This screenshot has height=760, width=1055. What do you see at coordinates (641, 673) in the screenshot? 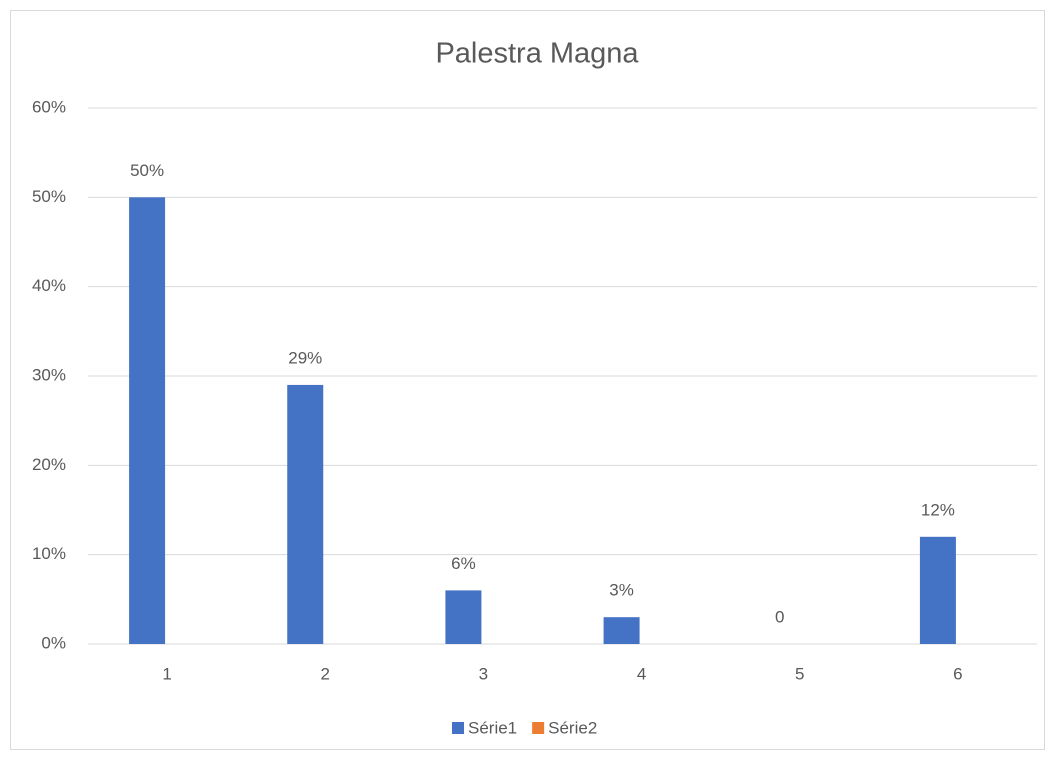
I see `x-tick-label: 4` at bounding box center [641, 673].